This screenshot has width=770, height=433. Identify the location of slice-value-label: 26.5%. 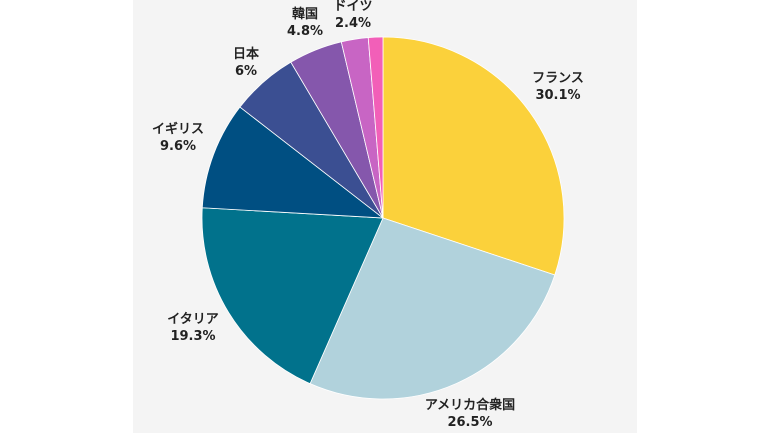
(469, 422).